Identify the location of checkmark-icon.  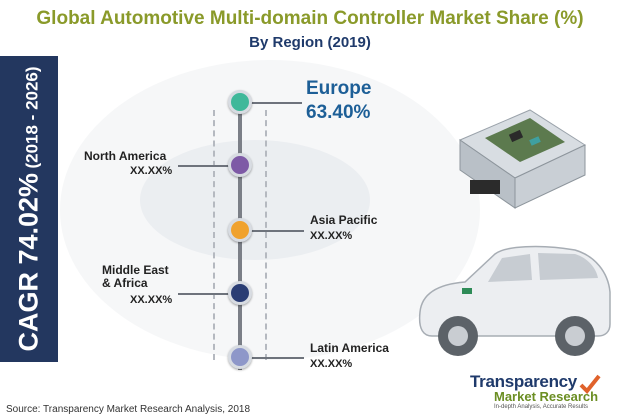
(590, 384).